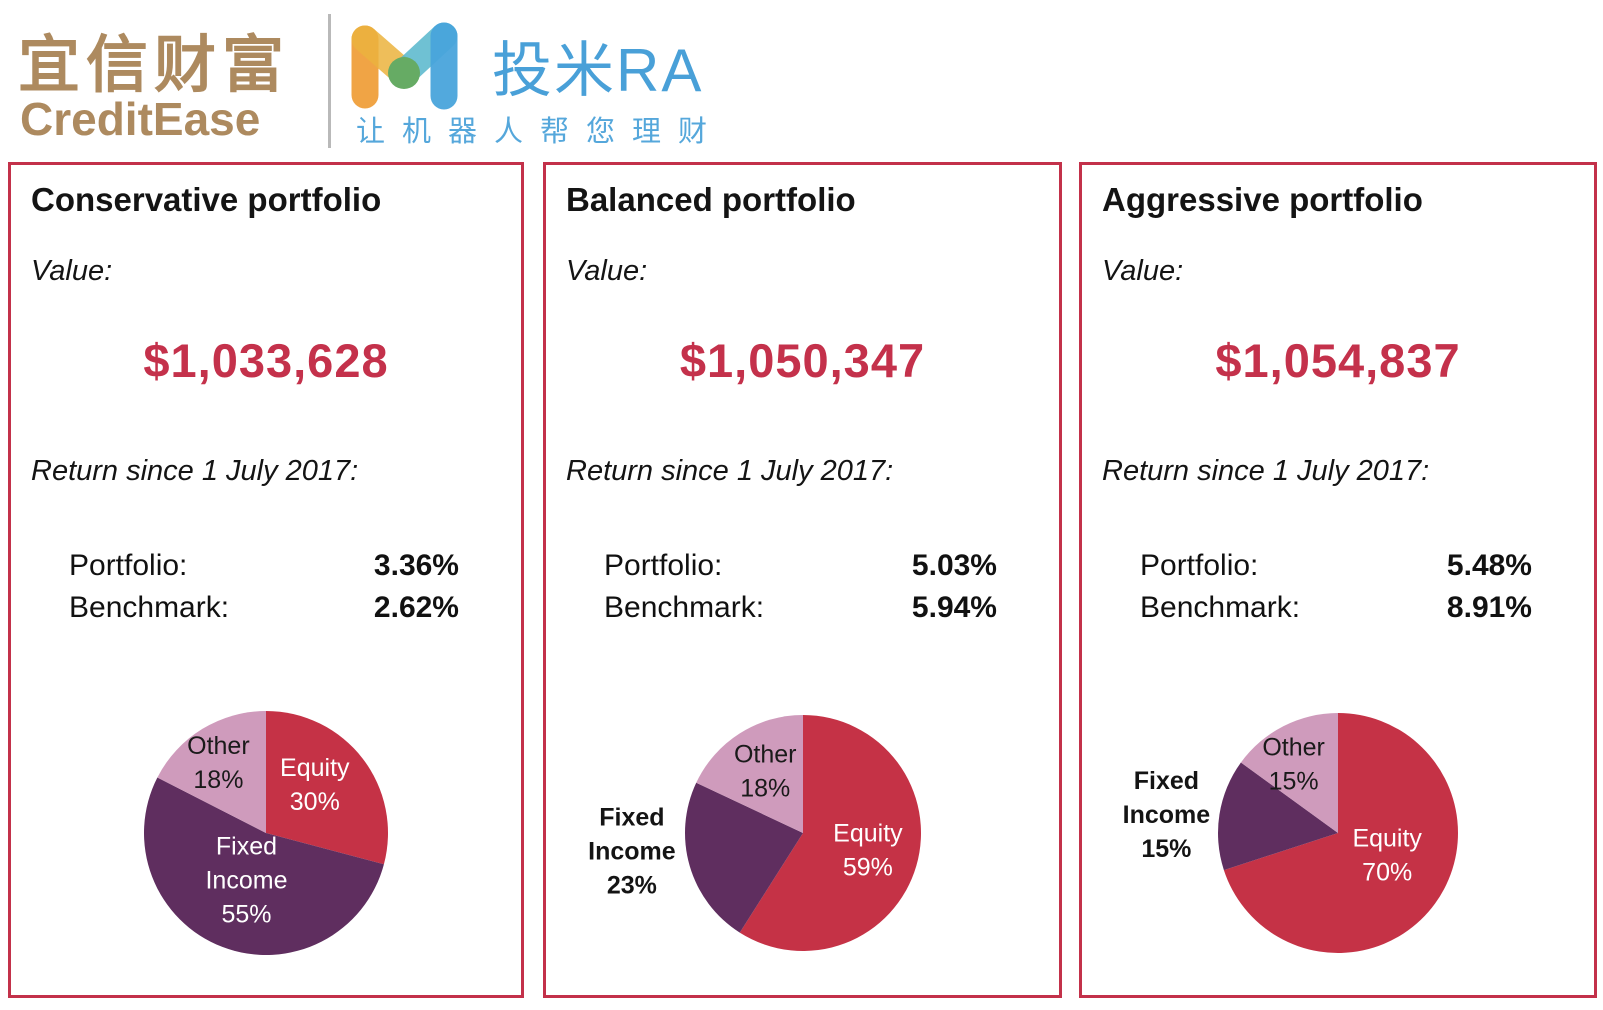 The height and width of the screenshot is (1010, 1603). What do you see at coordinates (800, 608) in the screenshot?
I see `benchmark-return-row: Benchmark: 5.94%` at bounding box center [800, 608].